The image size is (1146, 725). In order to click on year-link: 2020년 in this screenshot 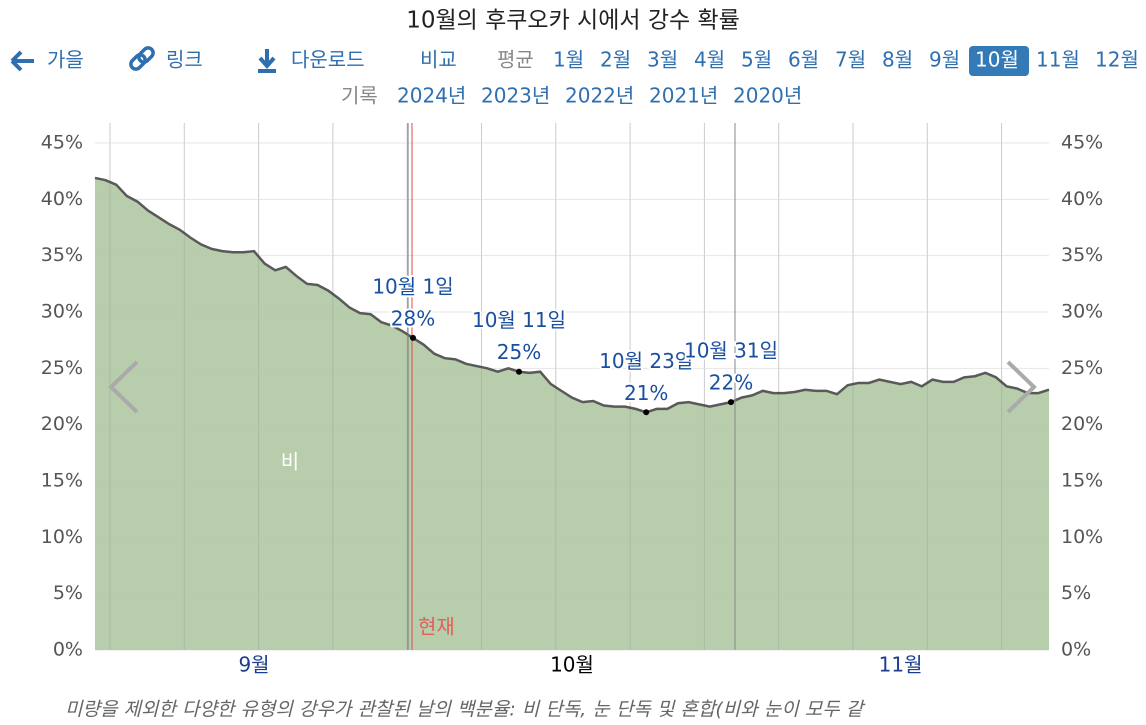, I will do `click(767, 96)`.